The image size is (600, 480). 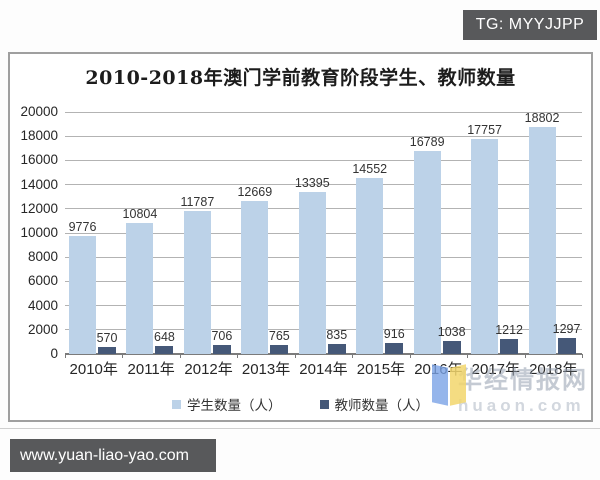 I want to click on teacher-value-label: 706, so click(x=222, y=336).